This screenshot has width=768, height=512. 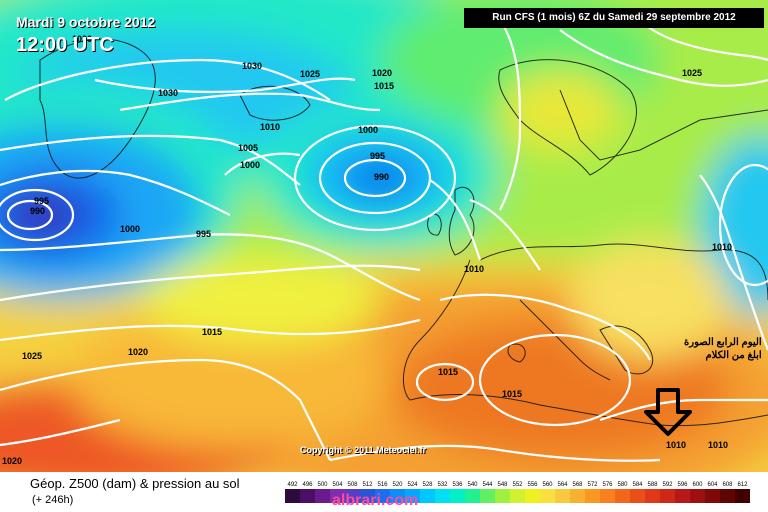 I want to click on forecast-hours: (+ 246h), so click(x=53, y=500).